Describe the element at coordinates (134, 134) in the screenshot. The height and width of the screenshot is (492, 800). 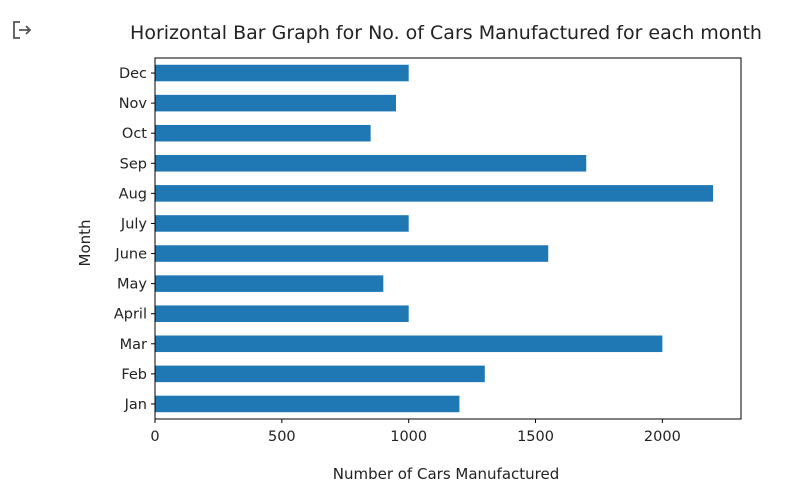
I see `y-tick-label-oct: Oct` at that location.